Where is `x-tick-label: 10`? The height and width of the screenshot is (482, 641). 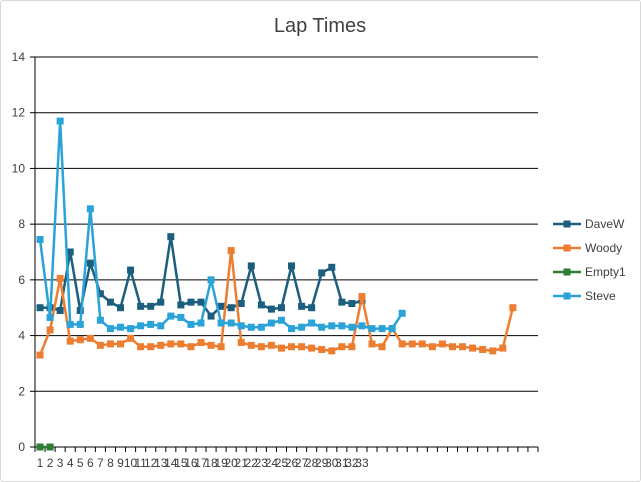
x-tick-label: 10 is located at coordinates (131, 463).